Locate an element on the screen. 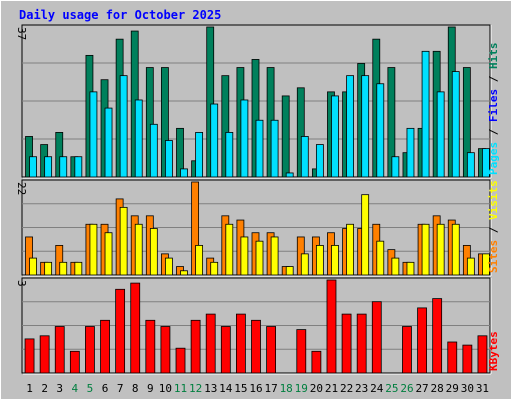 This screenshot has height=400, width=512. x-tick-label-day-27: 27 is located at coordinates (421, 388).